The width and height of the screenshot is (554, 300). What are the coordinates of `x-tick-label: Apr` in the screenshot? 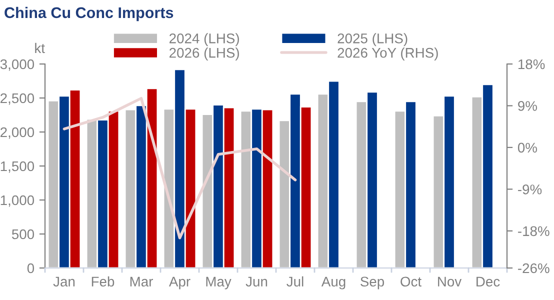 It's located at (179, 283).